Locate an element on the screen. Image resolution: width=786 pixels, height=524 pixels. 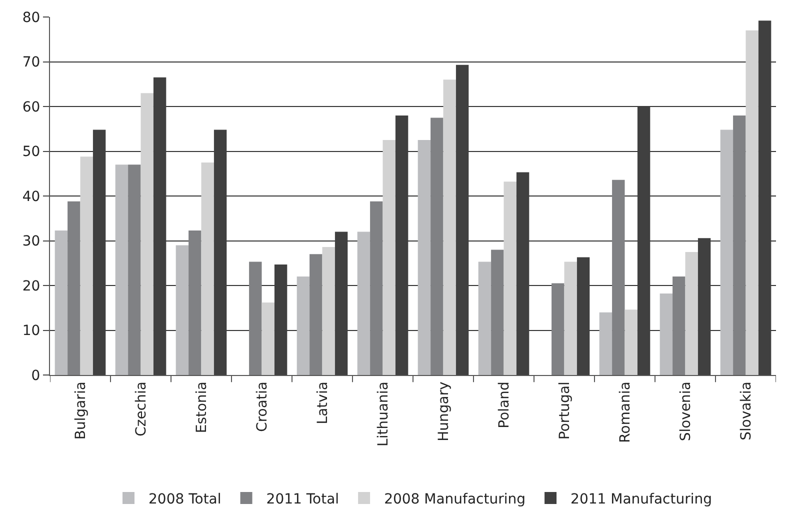
x-tick-label: Romania is located at coordinates (625, 412).